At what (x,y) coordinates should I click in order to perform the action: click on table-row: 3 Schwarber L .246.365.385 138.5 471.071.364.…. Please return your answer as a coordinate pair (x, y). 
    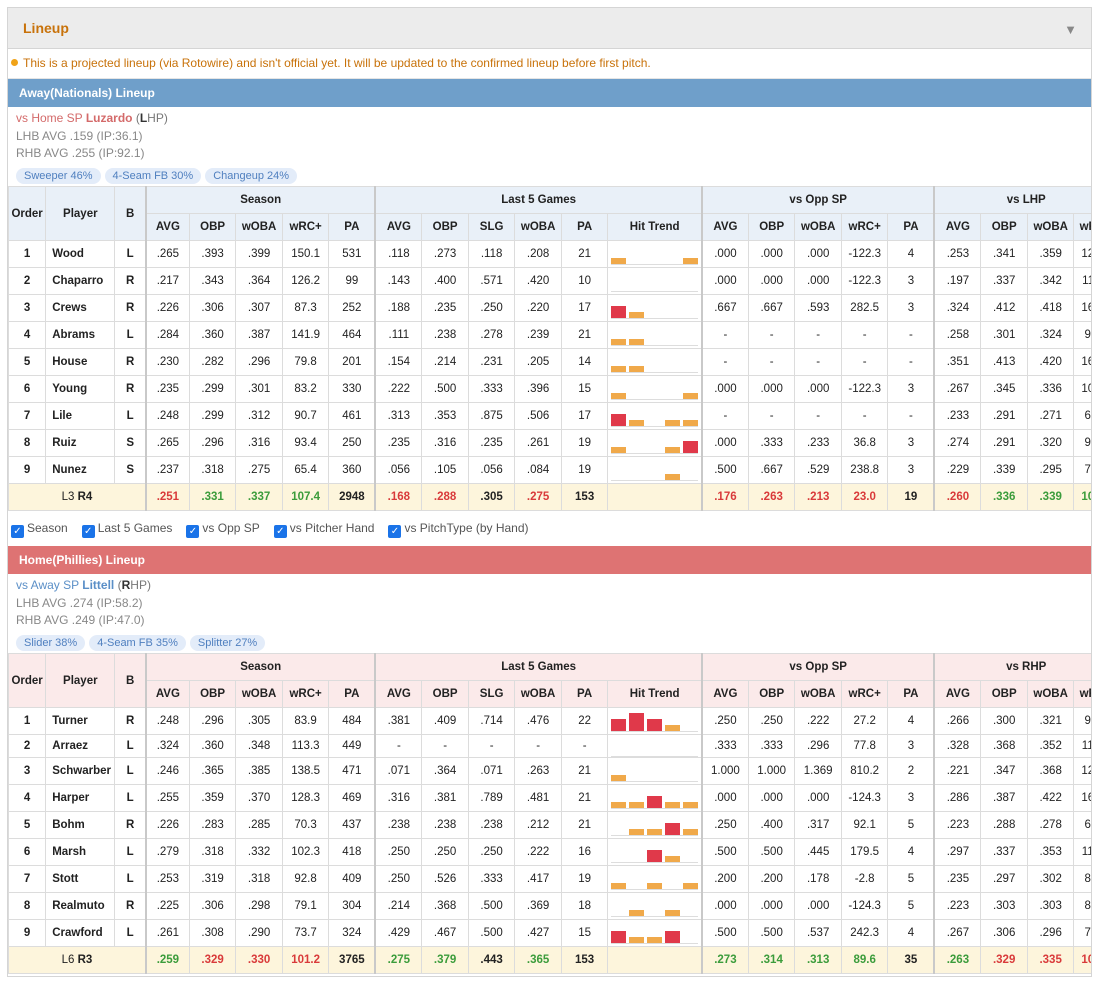
    Looking at the image, I should click on (549, 771).